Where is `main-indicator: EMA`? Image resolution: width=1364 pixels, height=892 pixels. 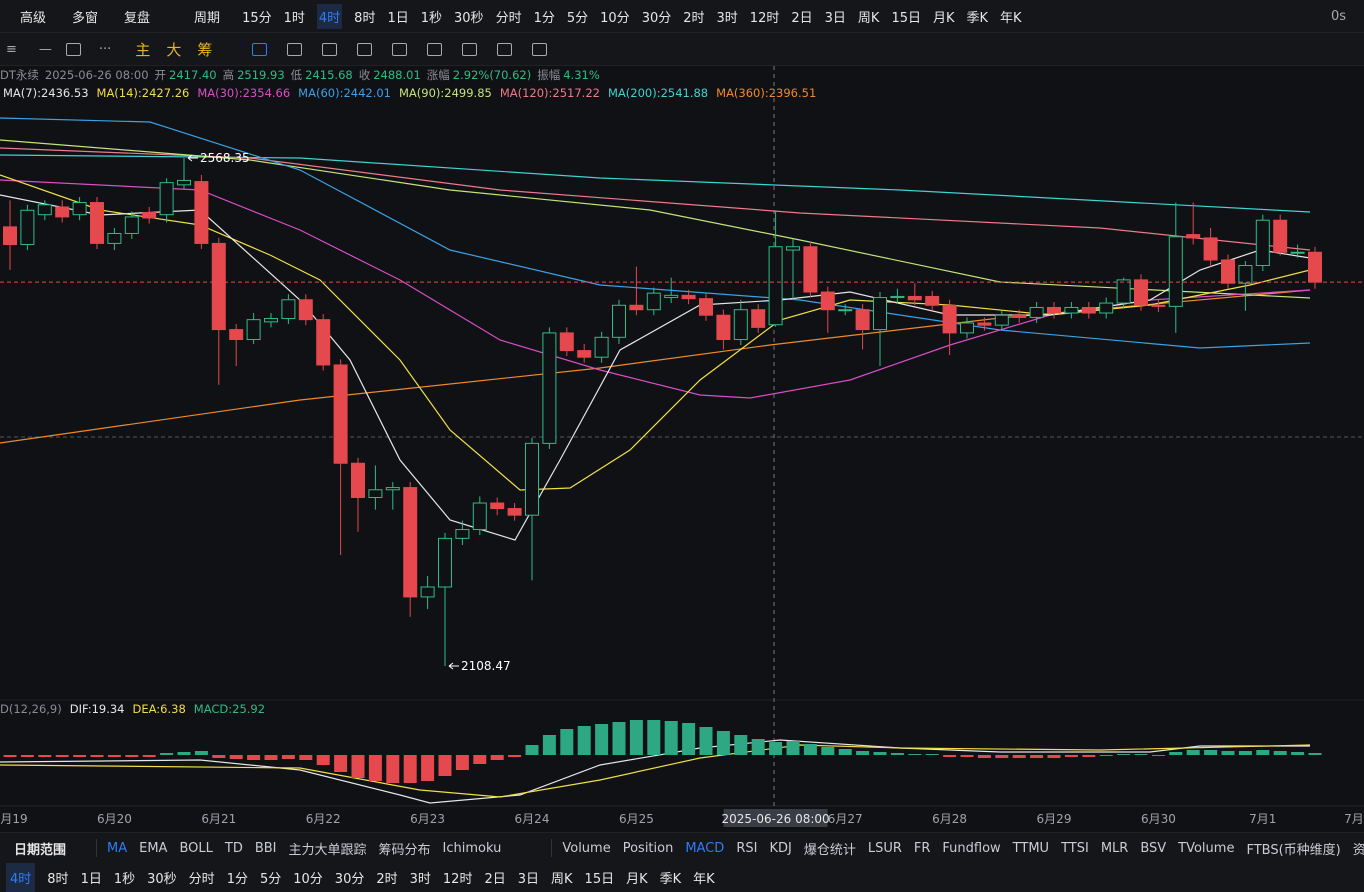 main-indicator: EMA is located at coordinates (153, 848).